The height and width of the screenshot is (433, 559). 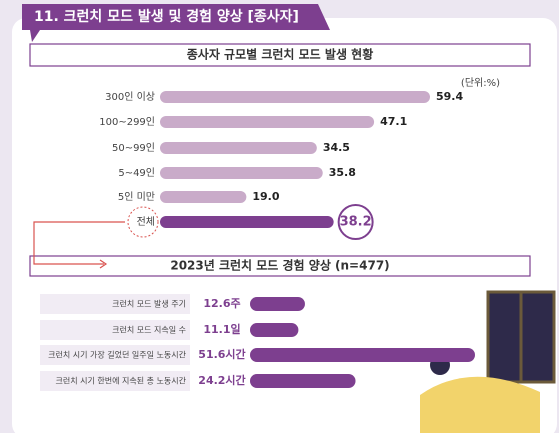 I want to click on value-label: 38.2, so click(x=356, y=222).